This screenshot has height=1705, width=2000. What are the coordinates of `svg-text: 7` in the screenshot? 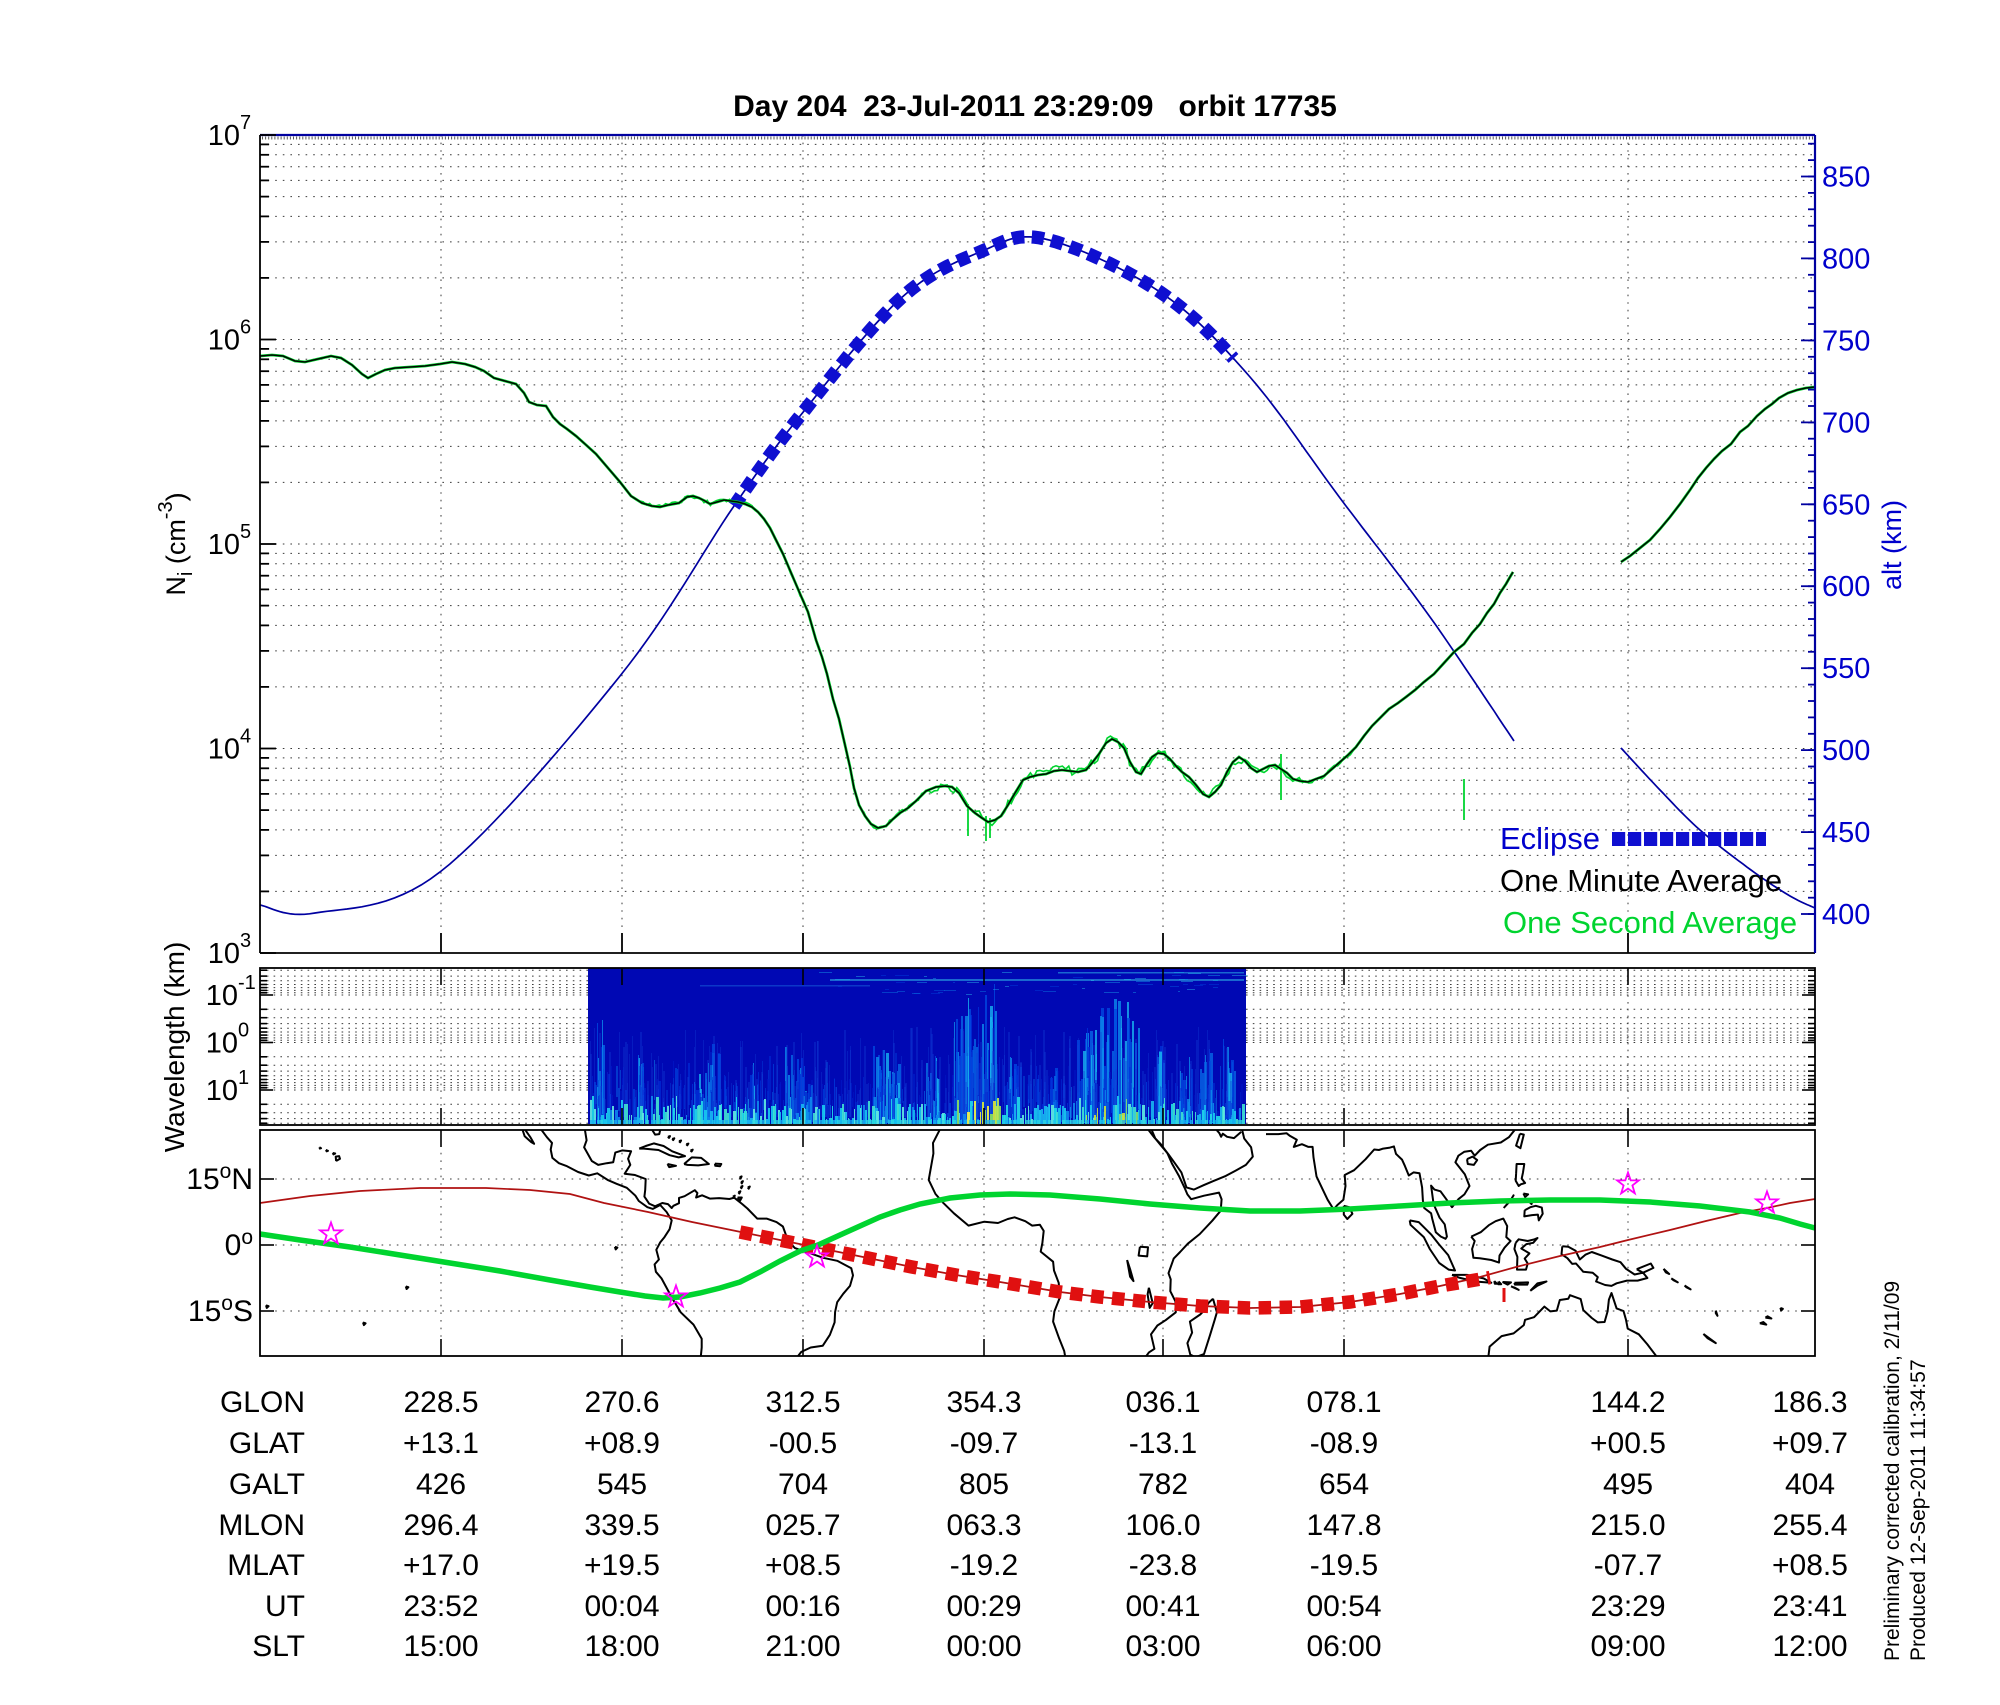 It's located at (245, 123).